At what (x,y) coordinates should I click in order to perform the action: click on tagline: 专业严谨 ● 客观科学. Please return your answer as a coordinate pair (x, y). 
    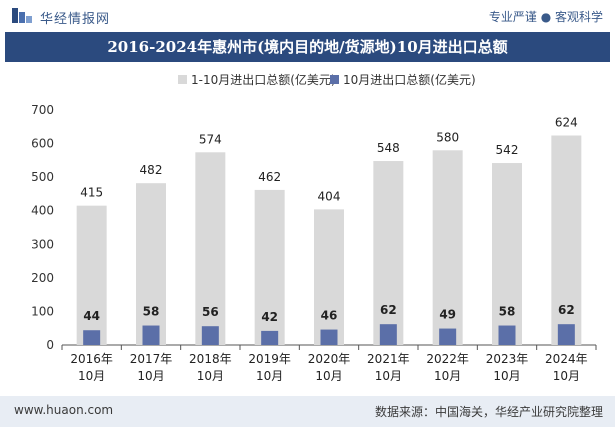
    Looking at the image, I should click on (545, 17).